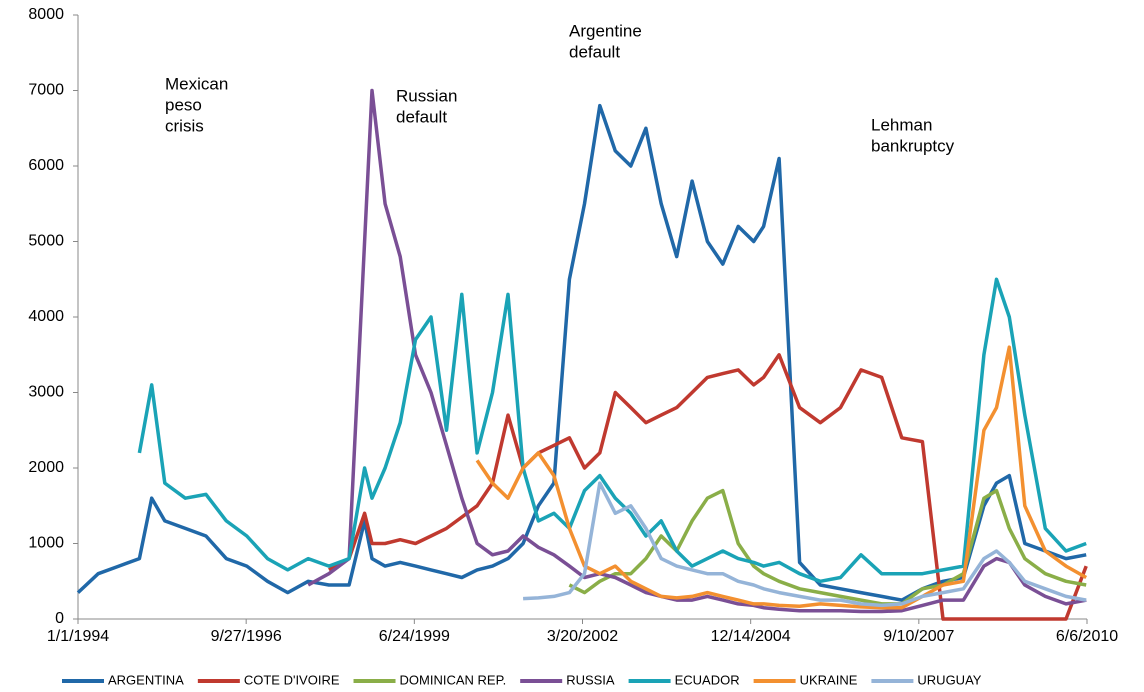 The width and height of the screenshot is (1144, 692). Describe the element at coordinates (183, 104) in the screenshot. I see `annotation: peso` at that location.